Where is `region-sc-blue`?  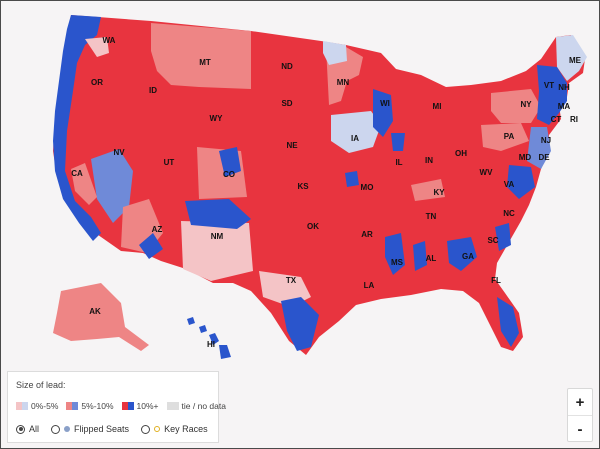
region-sc-blue is located at coordinates (503, 237).